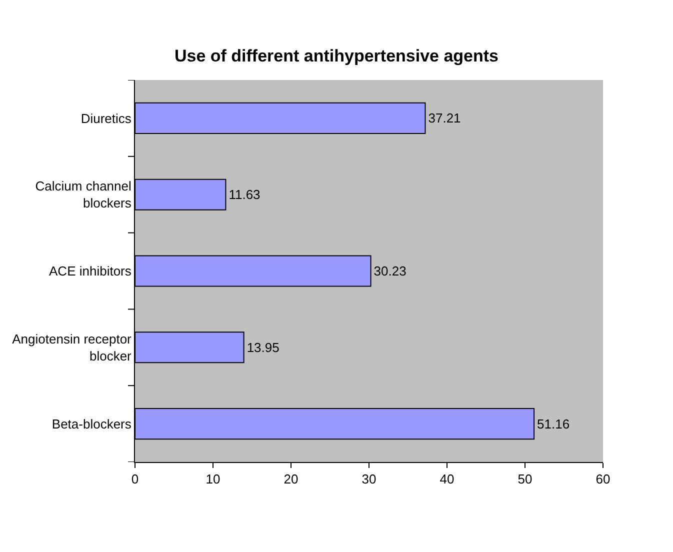  Describe the element at coordinates (72, 348) in the screenshot. I see `y-tick-label: Angiotensin receptor blocker` at that location.